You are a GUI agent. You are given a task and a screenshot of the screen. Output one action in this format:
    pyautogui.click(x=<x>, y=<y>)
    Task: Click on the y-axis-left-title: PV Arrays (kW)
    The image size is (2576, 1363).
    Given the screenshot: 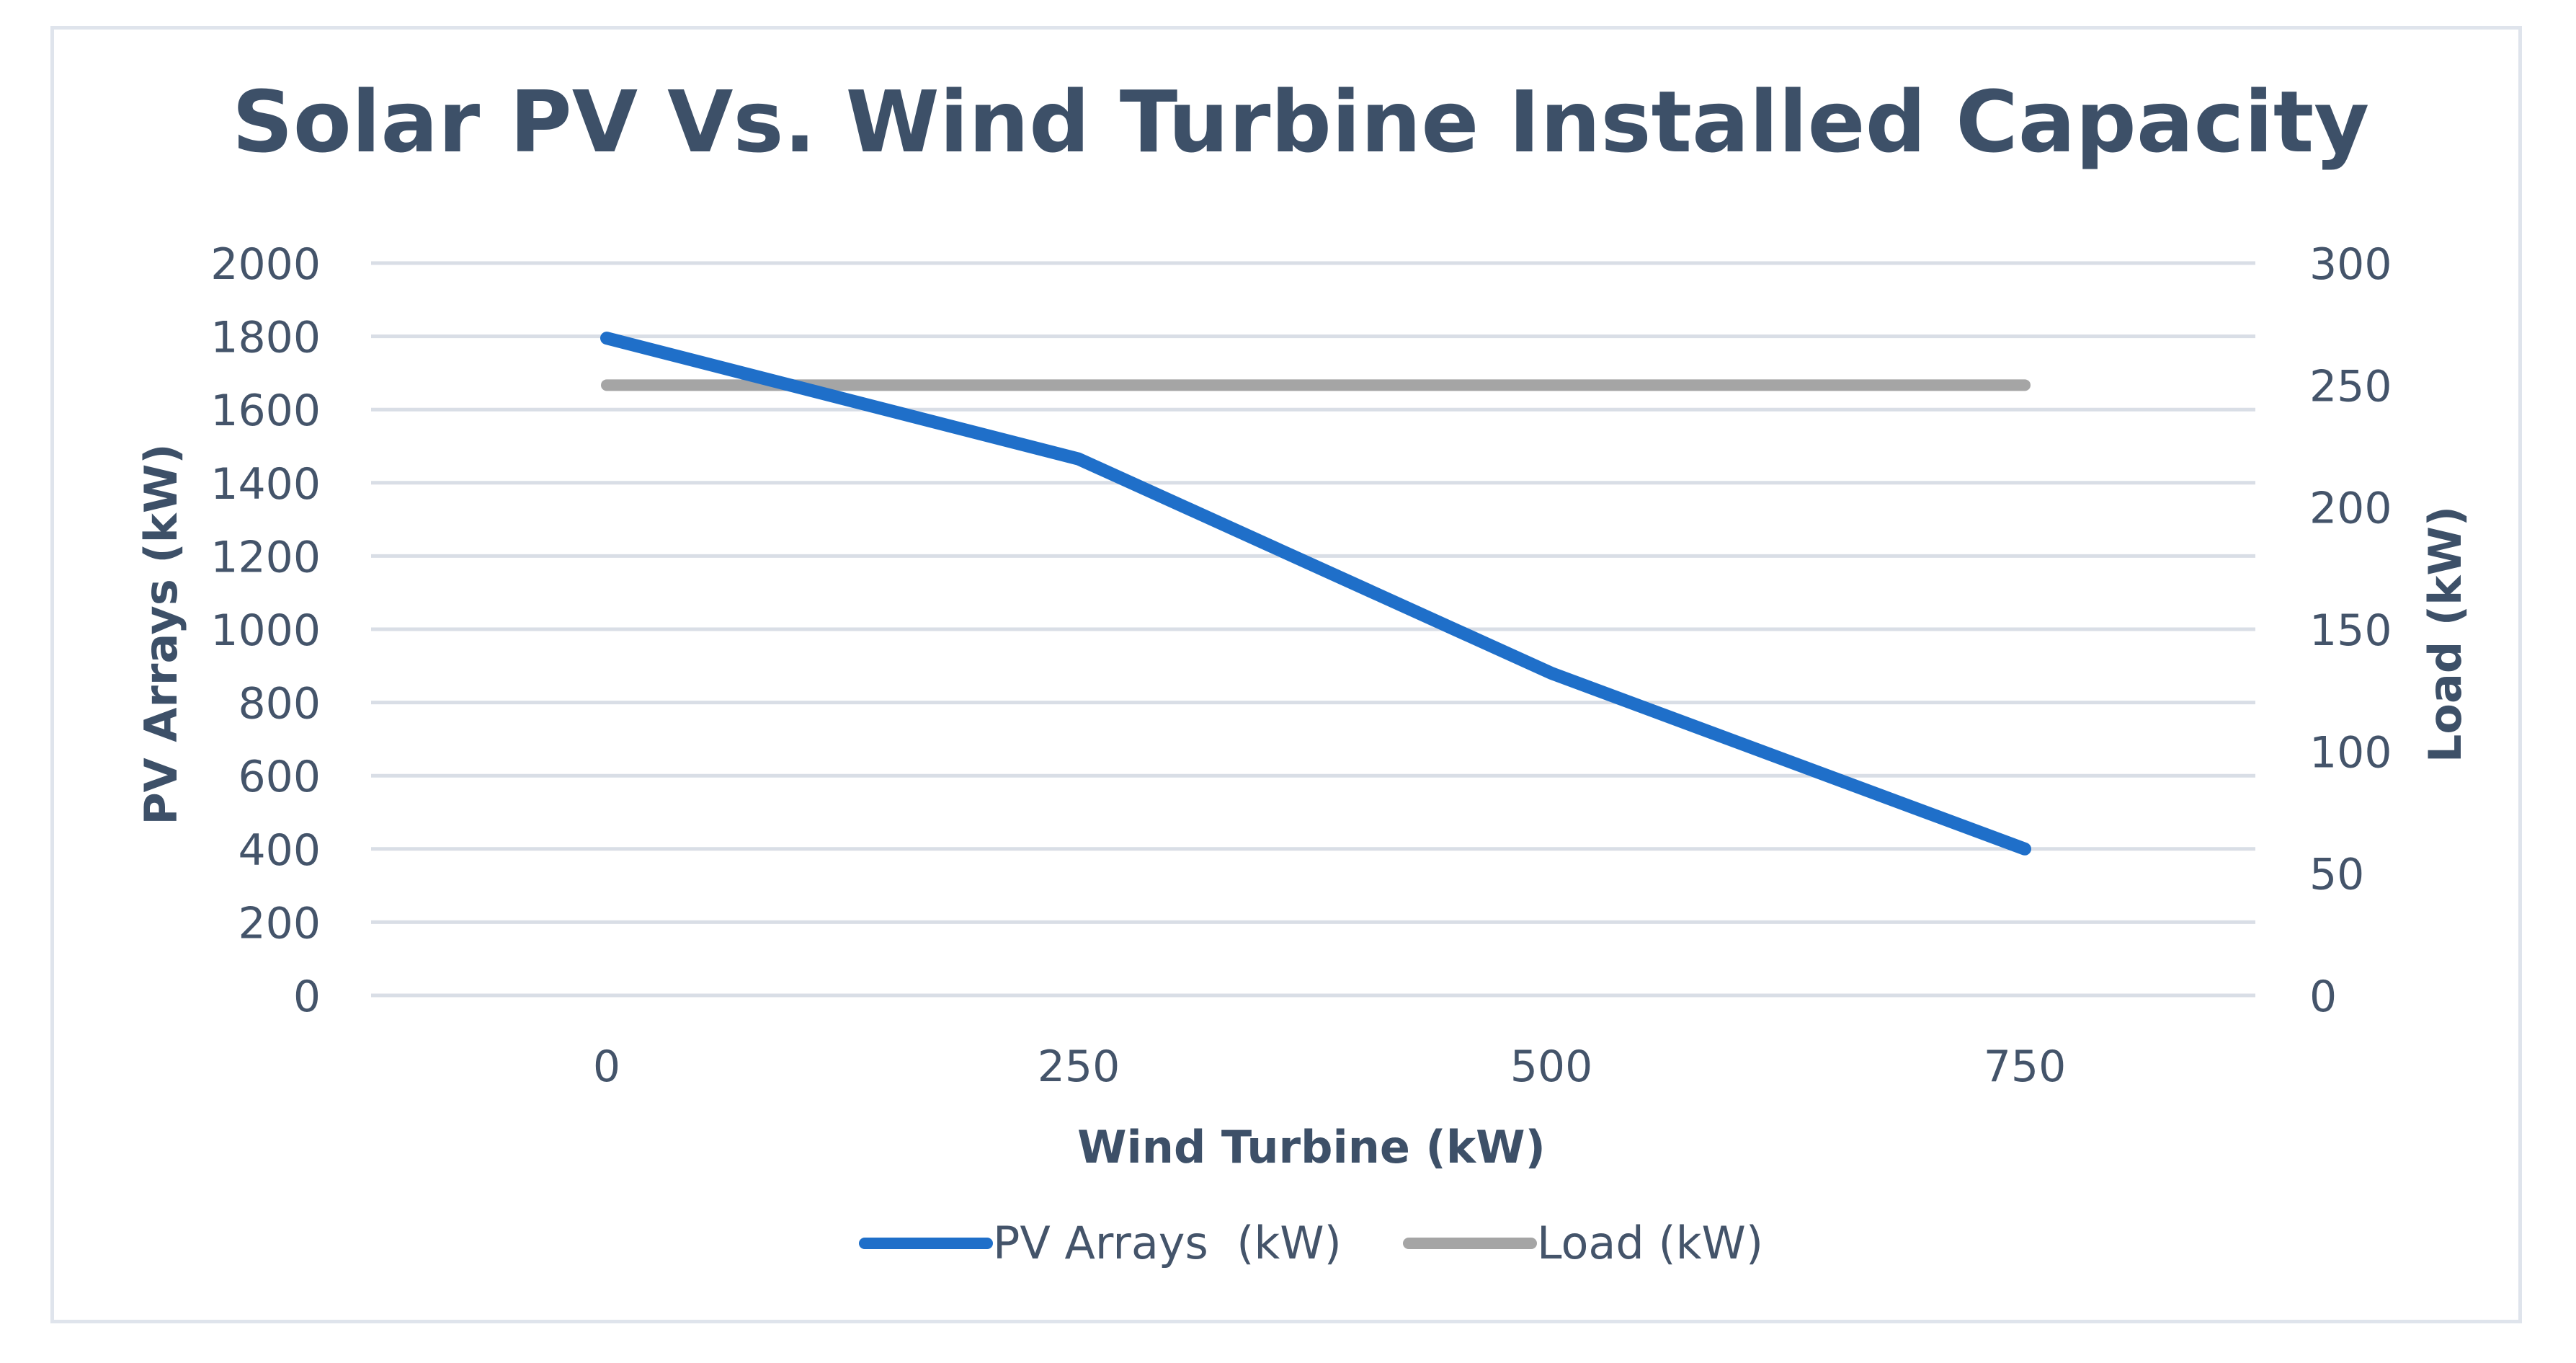 What is the action you would take?
    pyautogui.click(x=161, y=634)
    